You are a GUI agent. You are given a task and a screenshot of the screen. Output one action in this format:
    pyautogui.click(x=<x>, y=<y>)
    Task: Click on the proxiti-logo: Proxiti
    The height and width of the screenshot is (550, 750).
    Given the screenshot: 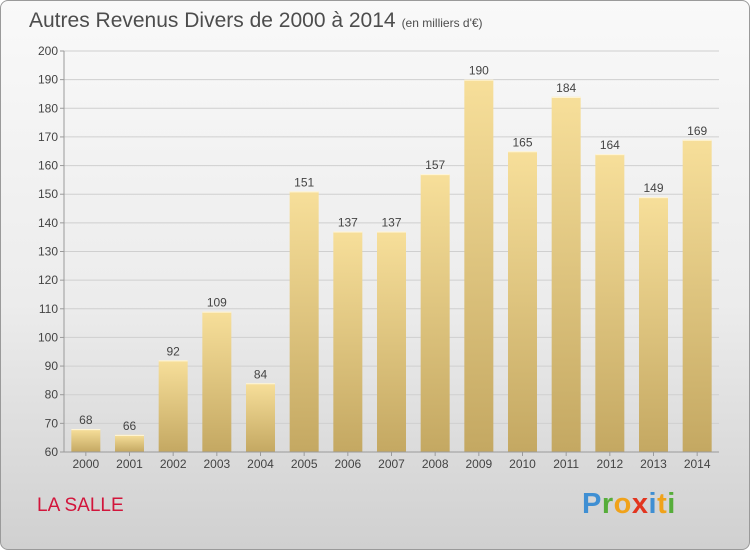 What is the action you would take?
    pyautogui.click(x=629, y=504)
    